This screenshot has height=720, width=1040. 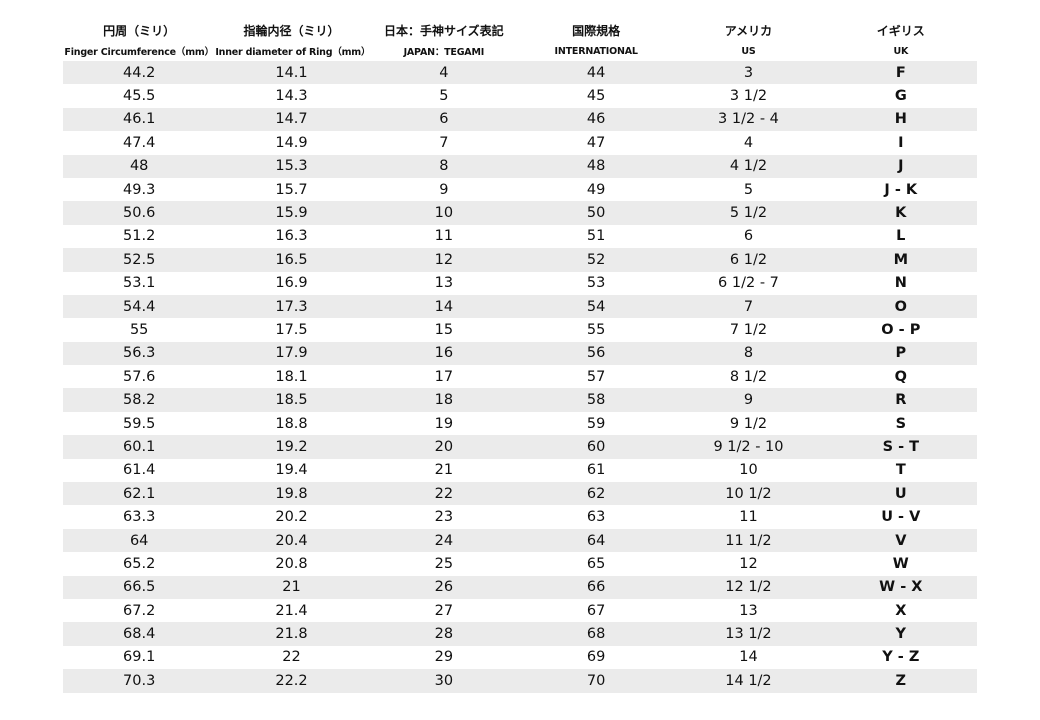 I want to click on table-cell: 50, so click(x=596, y=213).